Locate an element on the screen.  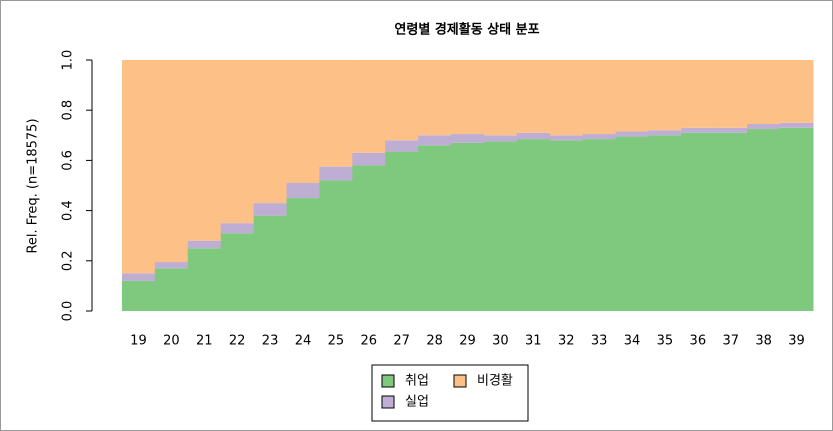
legend is located at coordinates (450, 393).